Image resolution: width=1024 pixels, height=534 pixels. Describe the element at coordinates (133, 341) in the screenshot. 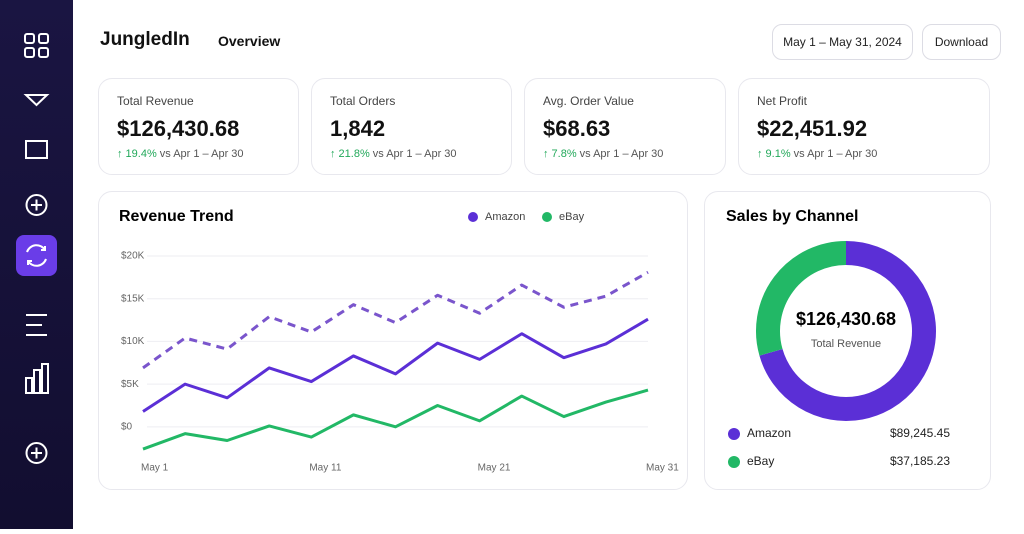

I see `y-tick-label: $10K` at that location.